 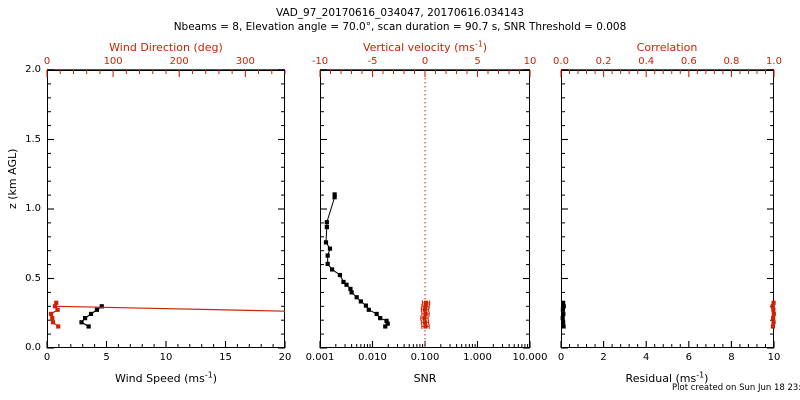 I want to click on axis-tick-label: 1.5, so click(x=33, y=139).